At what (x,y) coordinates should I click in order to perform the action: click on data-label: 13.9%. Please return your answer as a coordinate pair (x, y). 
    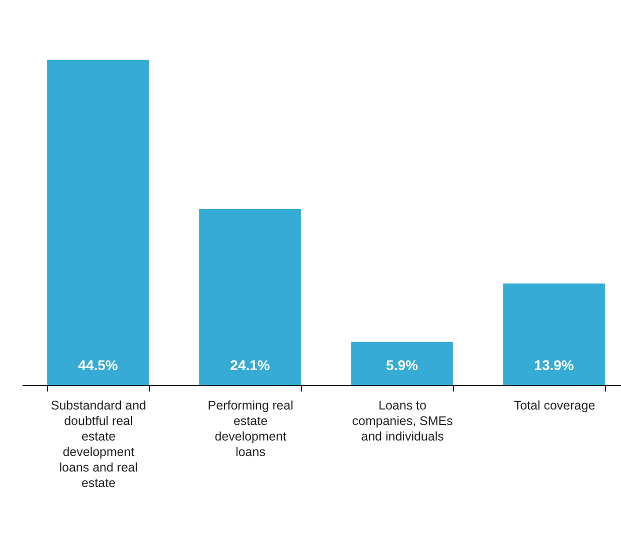
    Looking at the image, I should click on (554, 365).